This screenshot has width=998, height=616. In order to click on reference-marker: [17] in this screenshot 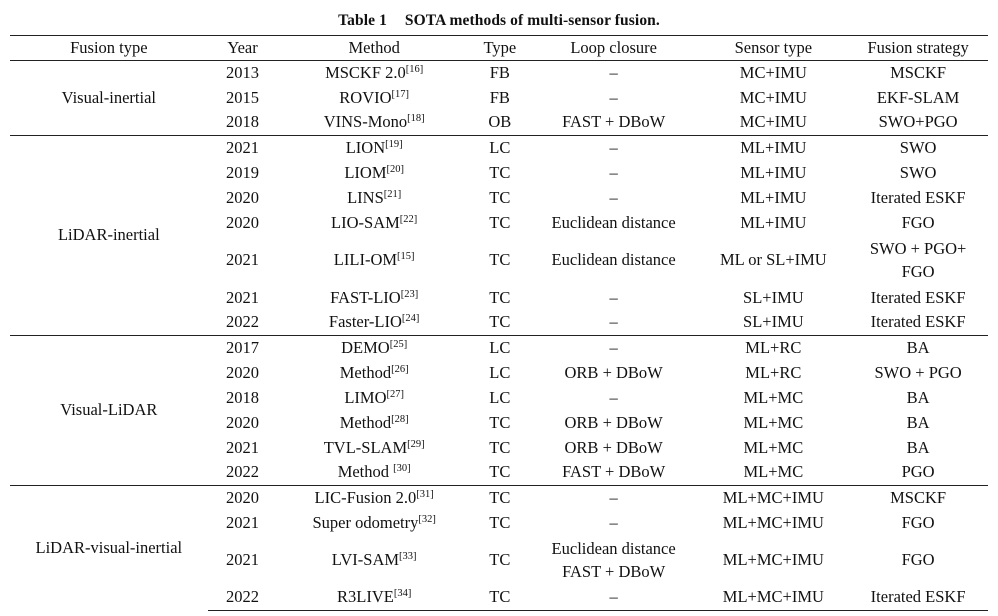, I will do `click(400, 94)`.